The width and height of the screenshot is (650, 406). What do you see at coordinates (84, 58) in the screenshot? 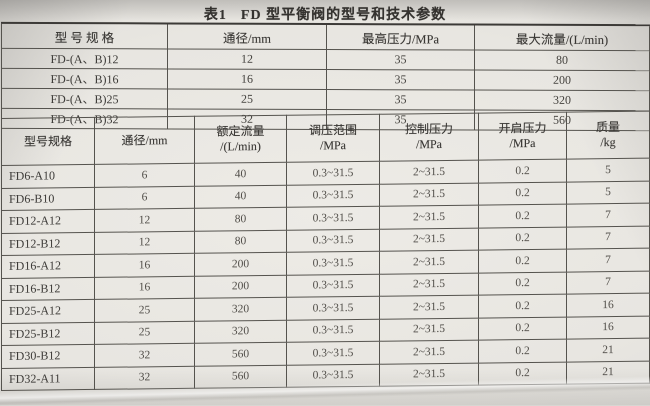
I see `cell-model: FD-(A、B)12` at bounding box center [84, 58].